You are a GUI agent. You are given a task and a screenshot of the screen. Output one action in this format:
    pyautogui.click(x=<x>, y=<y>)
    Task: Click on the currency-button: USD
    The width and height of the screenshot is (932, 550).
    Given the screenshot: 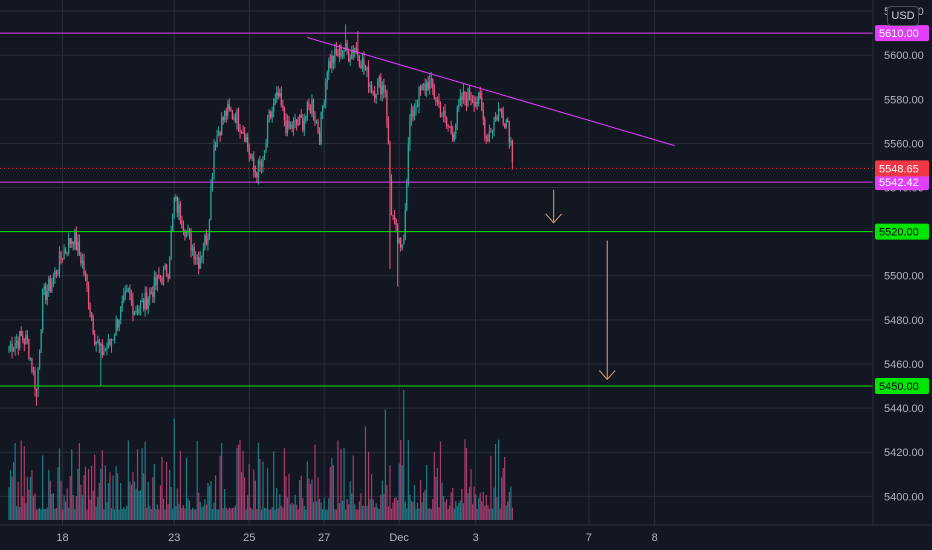 What is the action you would take?
    pyautogui.click(x=903, y=16)
    